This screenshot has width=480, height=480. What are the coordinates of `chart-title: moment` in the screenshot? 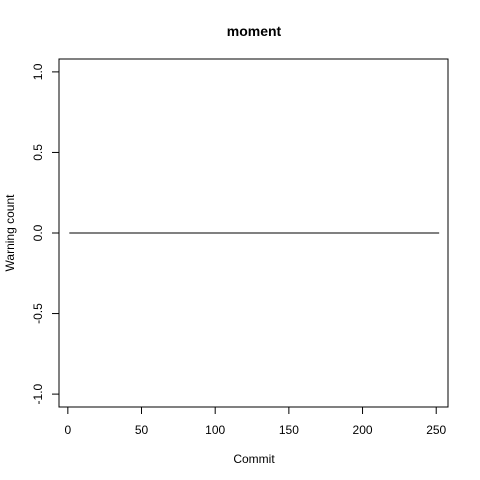 It's located at (254, 31).